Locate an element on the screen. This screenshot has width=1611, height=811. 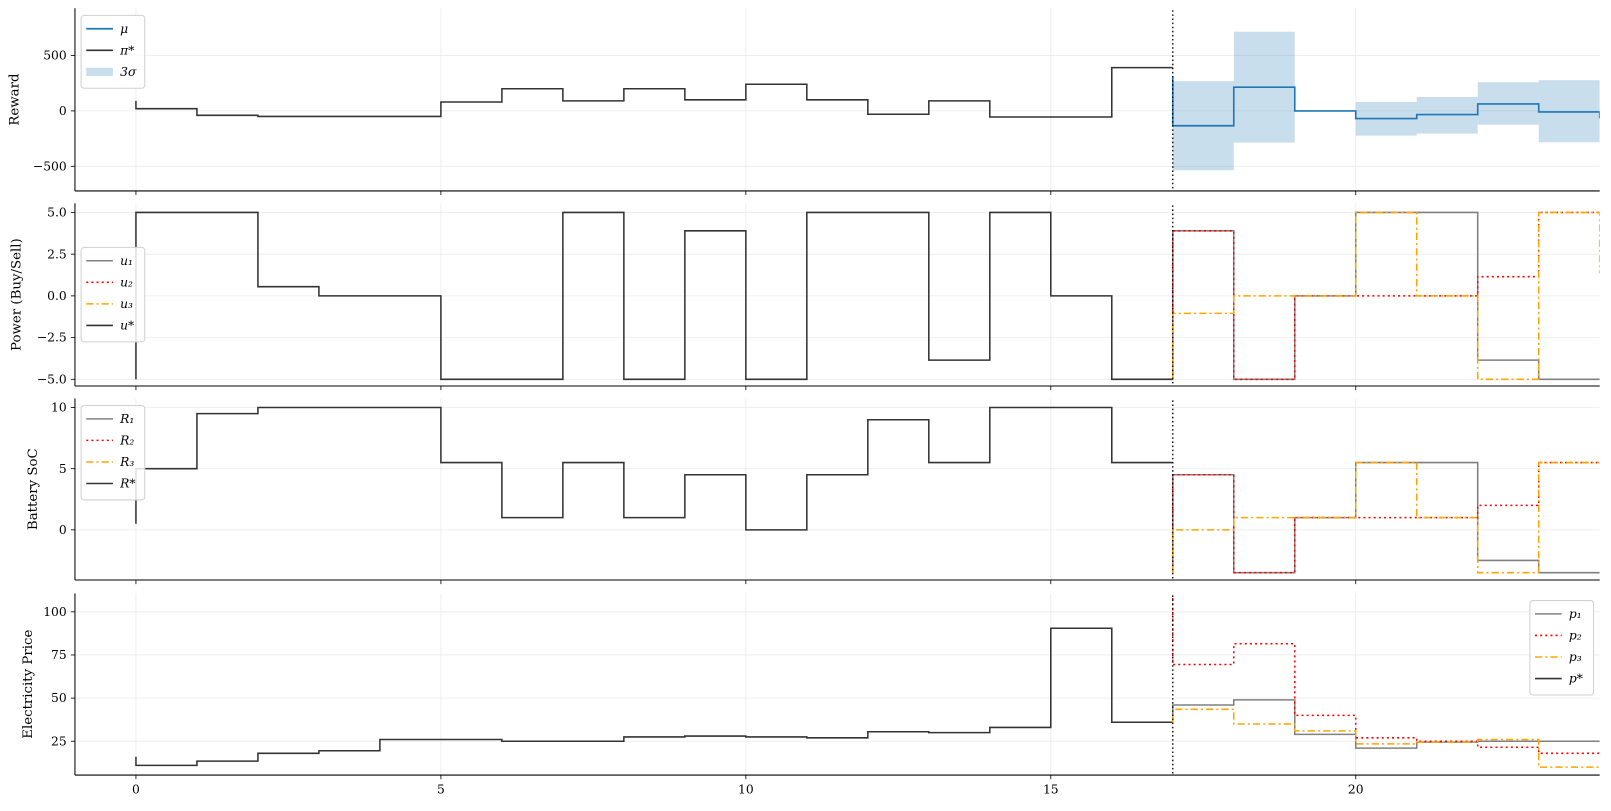
y-tick-label: 5 is located at coordinates (63, 469).